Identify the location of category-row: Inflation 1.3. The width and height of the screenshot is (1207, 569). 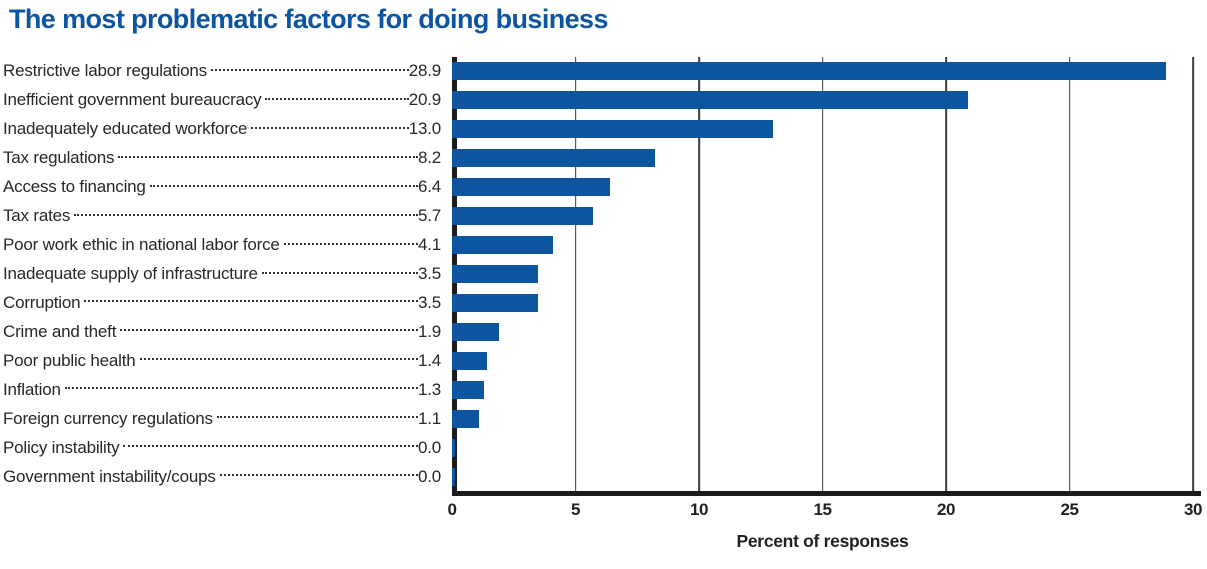
(222, 389).